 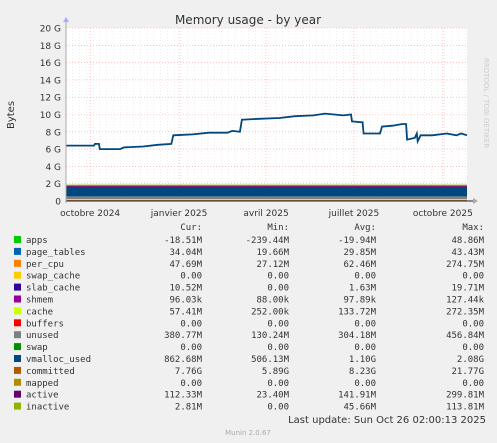 I want to click on legend-max-value: 113.81M, so click(x=465, y=408).